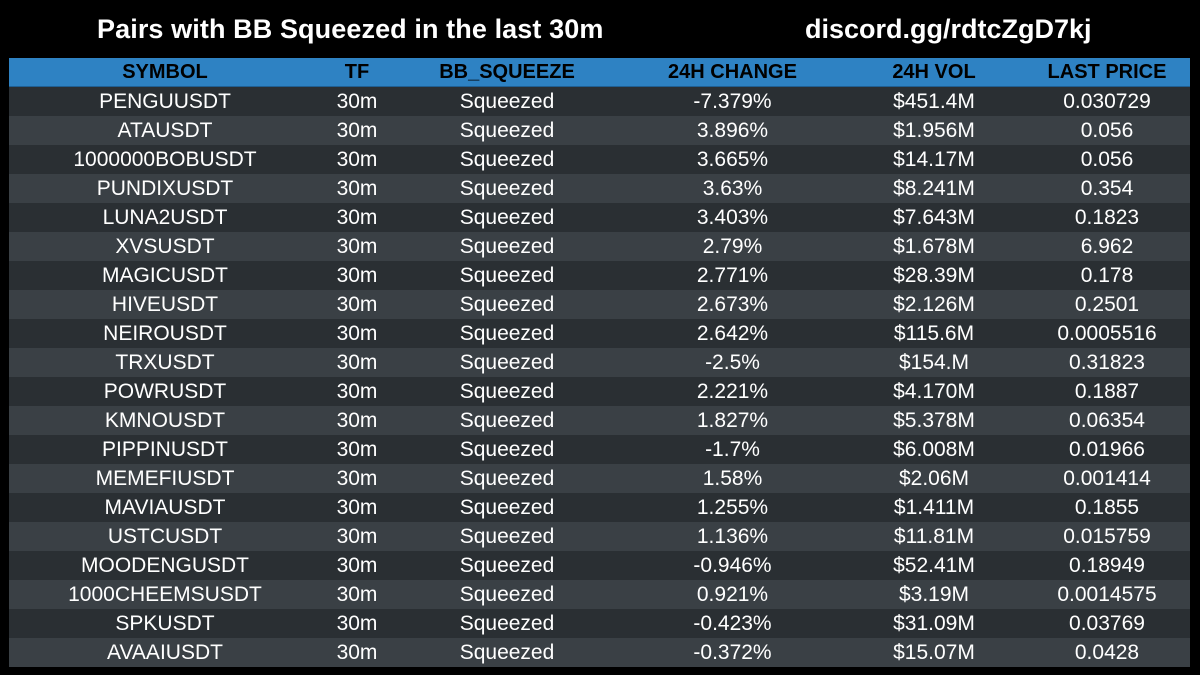 This screenshot has width=1200, height=675. What do you see at coordinates (934, 304) in the screenshot?
I see `volume-cell: $2.126M` at bounding box center [934, 304].